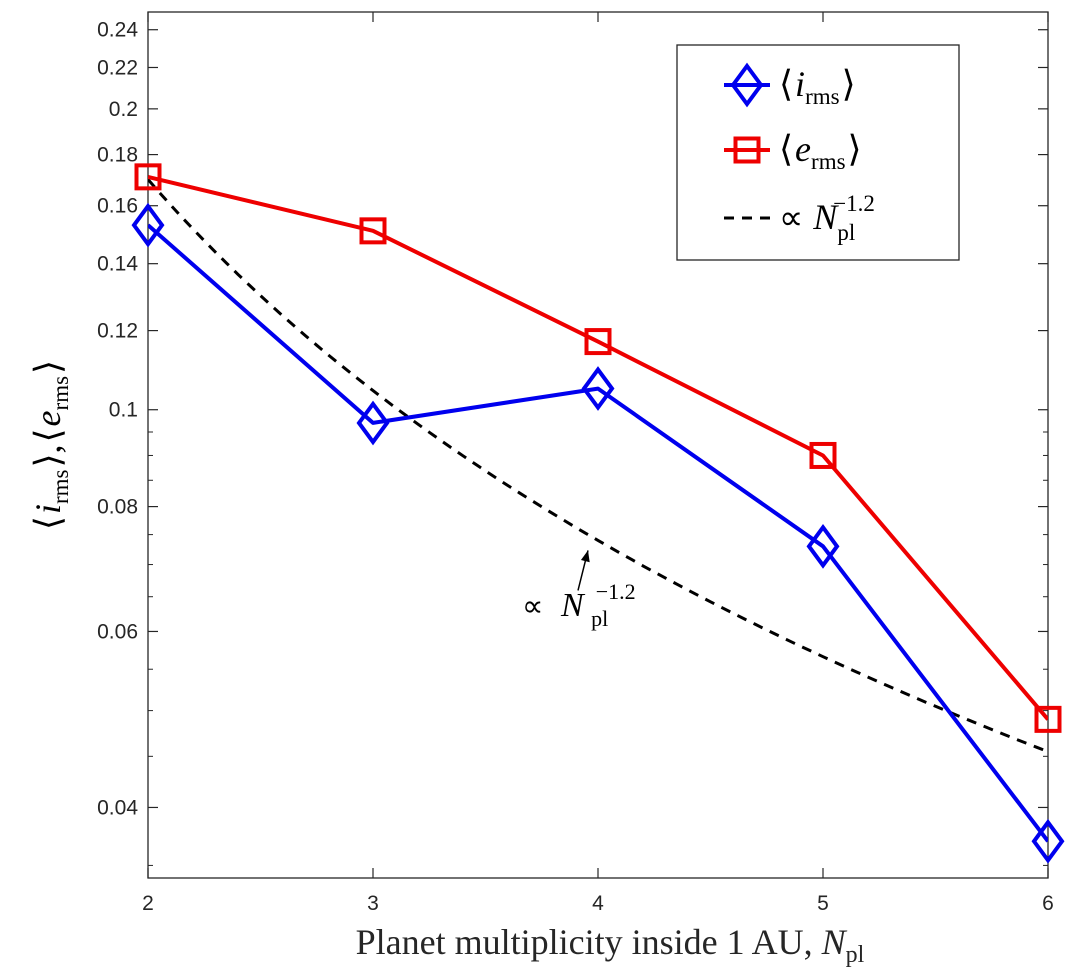 This screenshot has height=974, width=1076. Describe the element at coordinates (855, 955) in the screenshot. I see `x-axis-title-subscript: pl` at that location.